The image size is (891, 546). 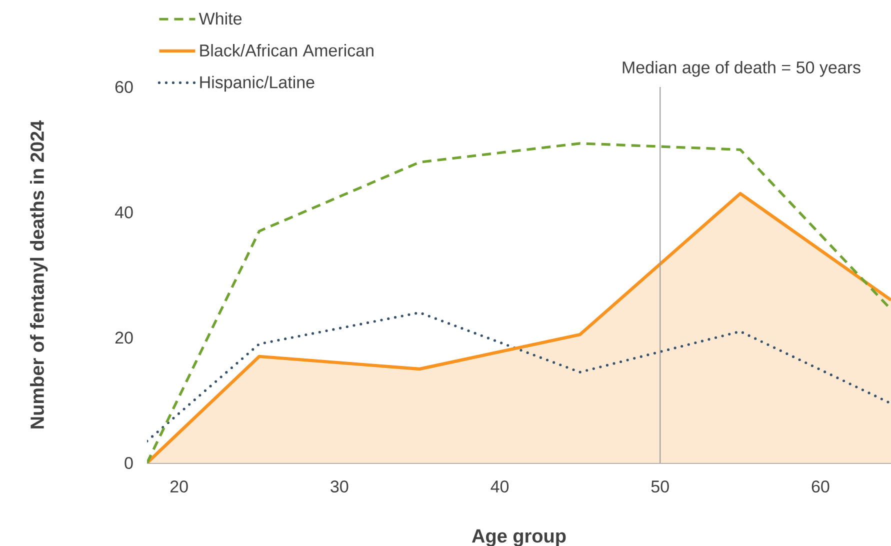 I want to click on y-tick-label: 60, so click(x=124, y=87).